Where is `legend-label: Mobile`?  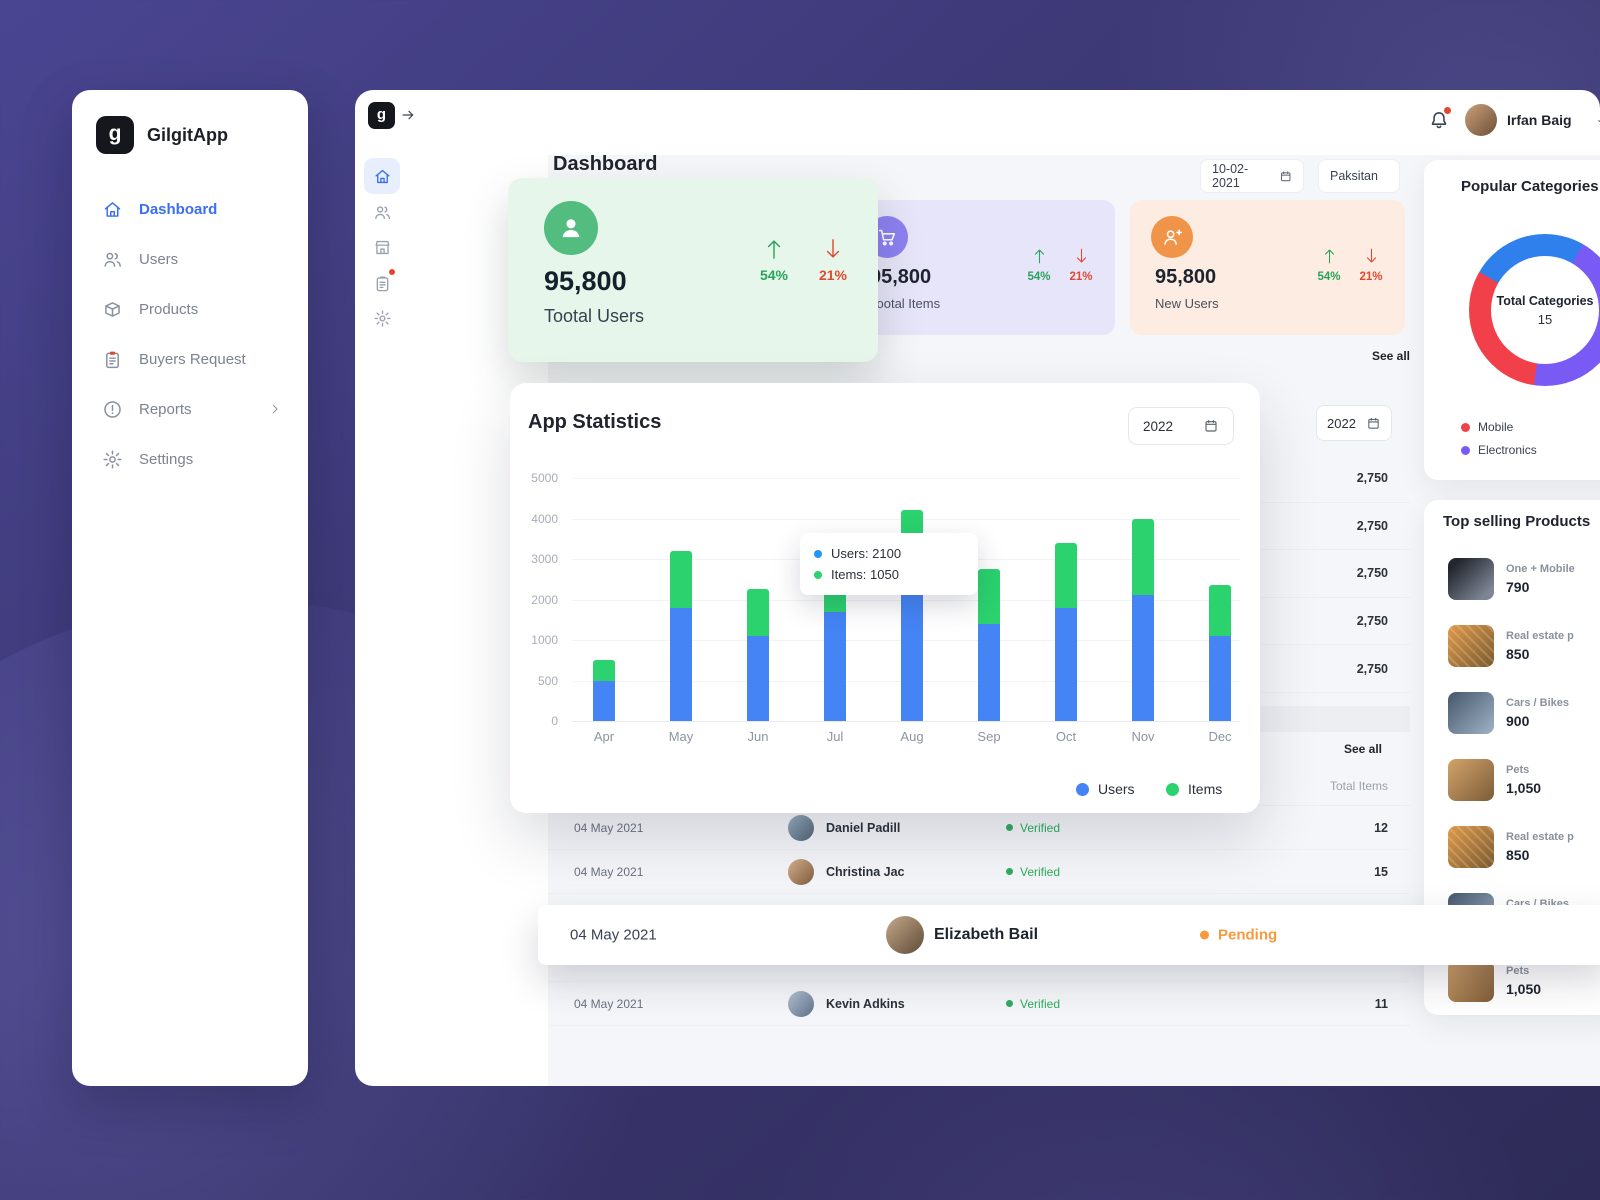 legend-label: Mobile is located at coordinates (1496, 427).